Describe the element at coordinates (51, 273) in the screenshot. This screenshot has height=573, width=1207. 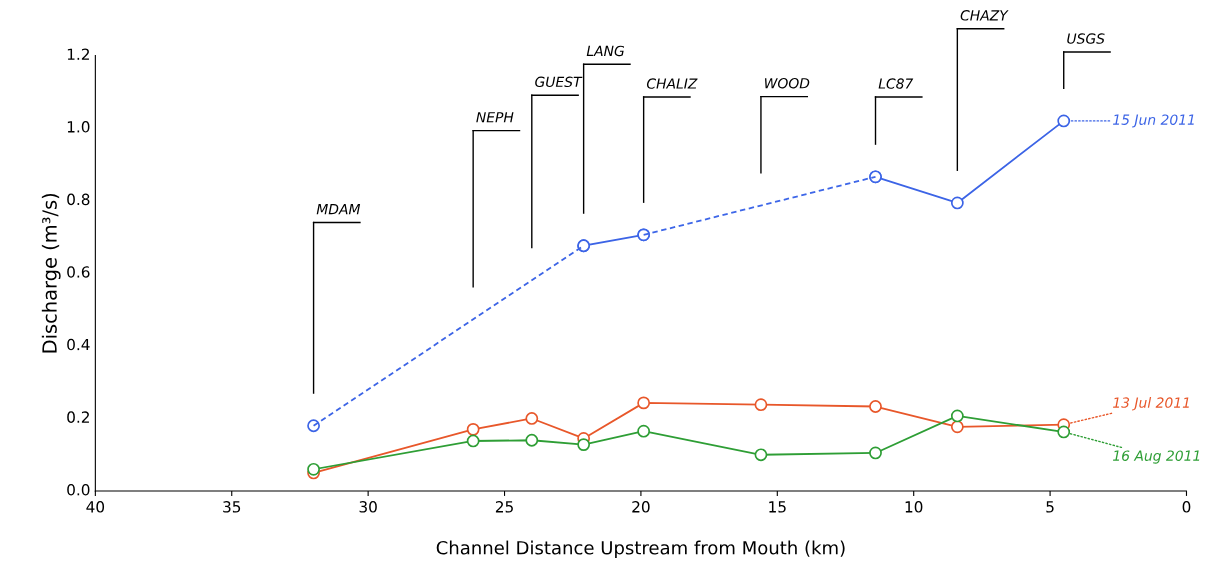
I see `y-axis-title: Discharge (m³/s)` at that location.